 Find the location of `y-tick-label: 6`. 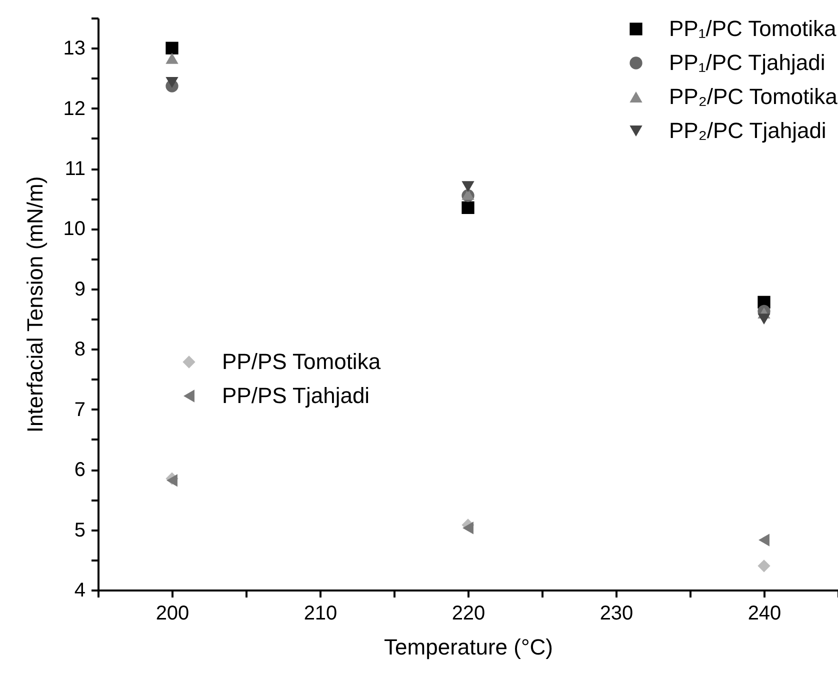

y-tick-label: 6 is located at coordinates (80, 470).